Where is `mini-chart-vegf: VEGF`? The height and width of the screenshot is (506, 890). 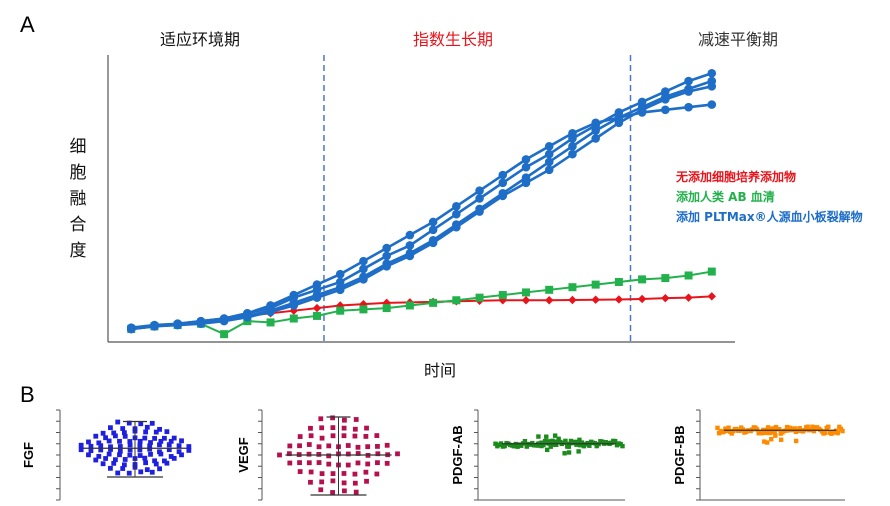
mini-chart-vegf: VEGF is located at coordinates (318, 455).